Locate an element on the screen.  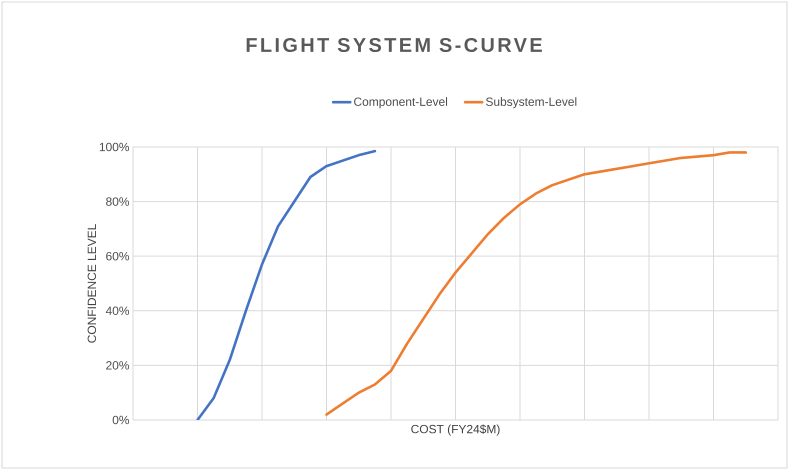
y-tick-label: 100% is located at coordinates (115, 147).